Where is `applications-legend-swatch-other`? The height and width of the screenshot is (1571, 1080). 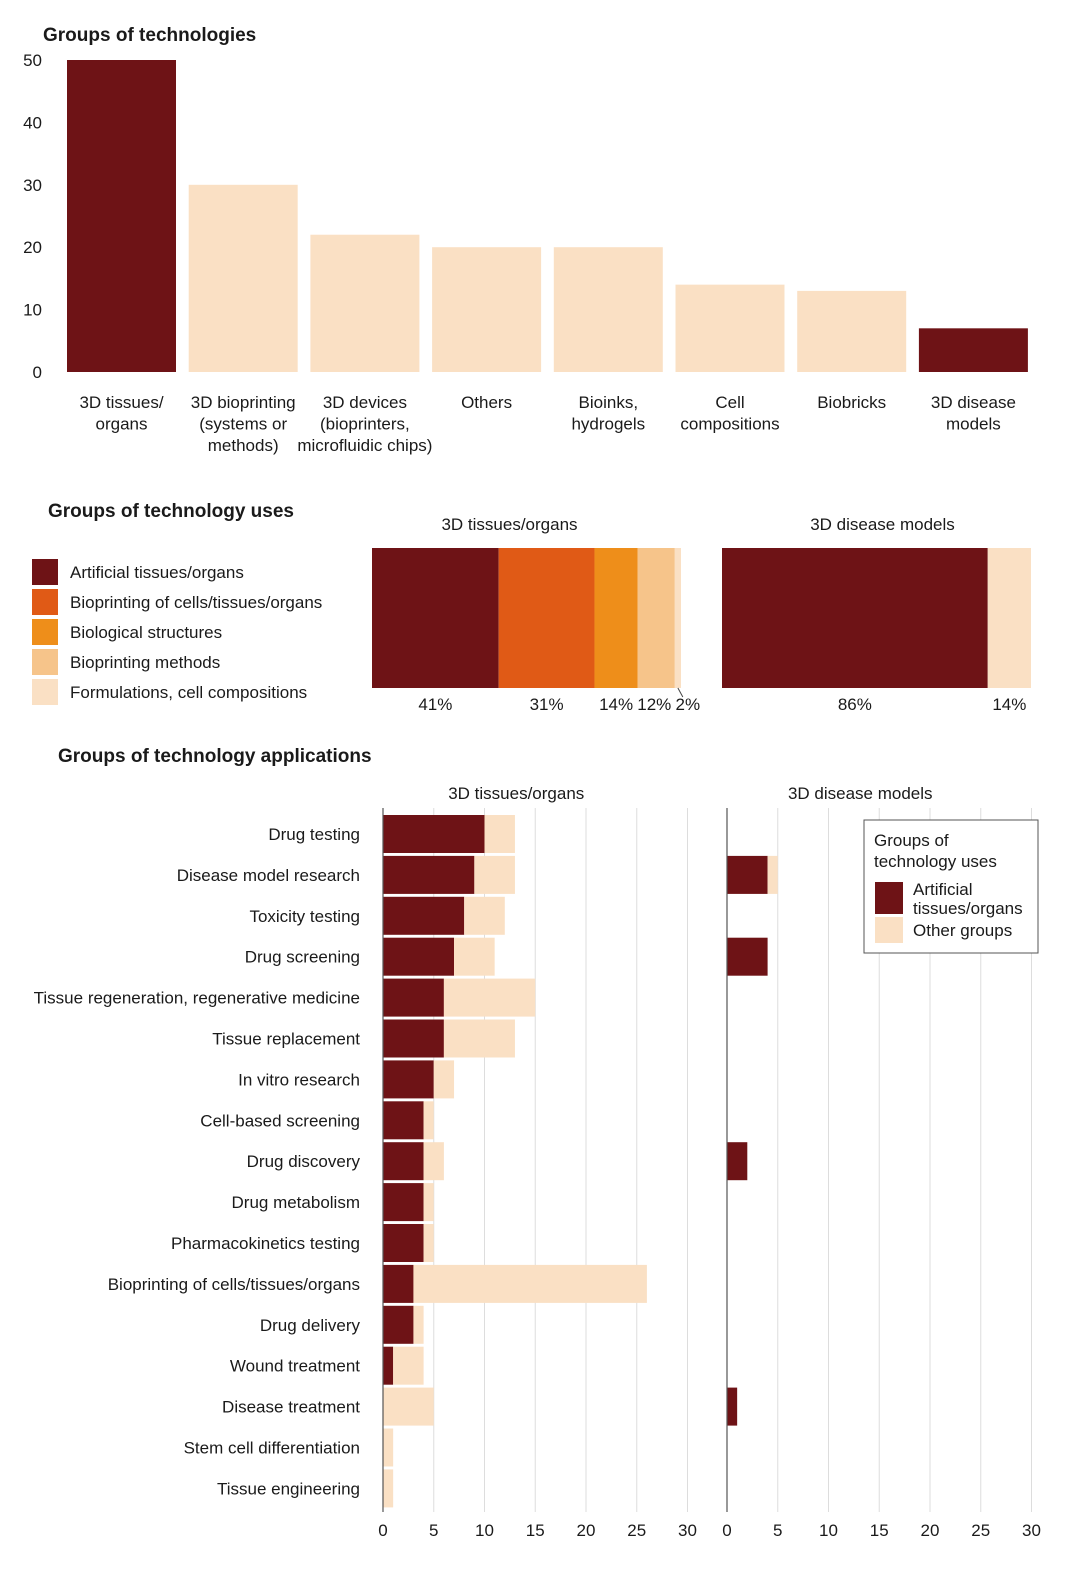 applications-legend-swatch-other is located at coordinates (889, 930).